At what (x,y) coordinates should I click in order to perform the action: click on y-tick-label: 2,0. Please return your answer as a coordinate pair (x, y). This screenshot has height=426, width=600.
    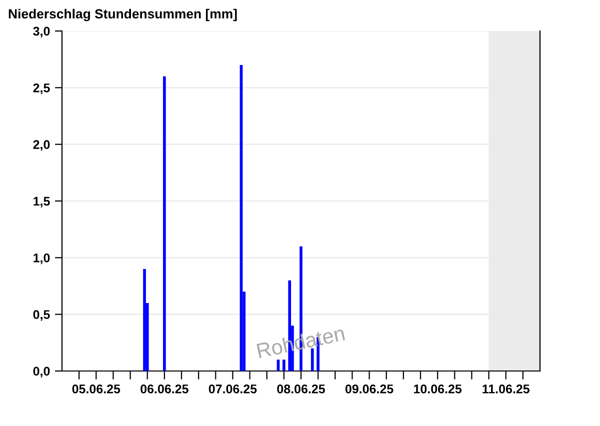
    Looking at the image, I should click on (41, 145).